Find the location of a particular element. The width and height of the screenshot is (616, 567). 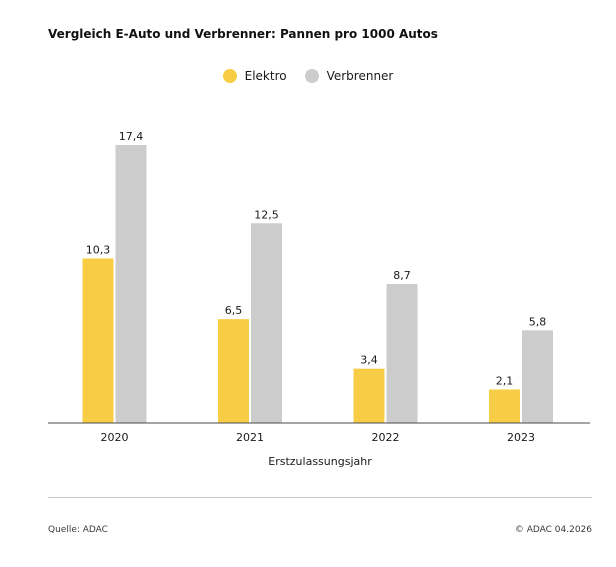

bar-elektro-2022 is located at coordinates (369, 395).